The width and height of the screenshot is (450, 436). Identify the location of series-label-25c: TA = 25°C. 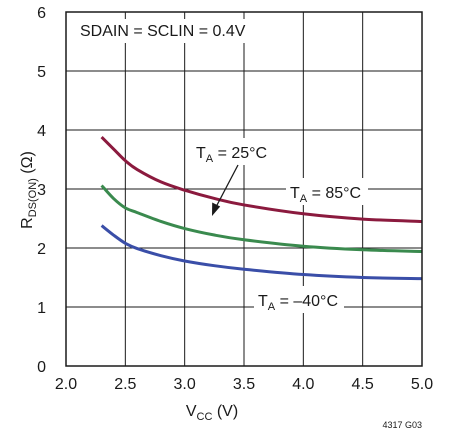
(231, 155).